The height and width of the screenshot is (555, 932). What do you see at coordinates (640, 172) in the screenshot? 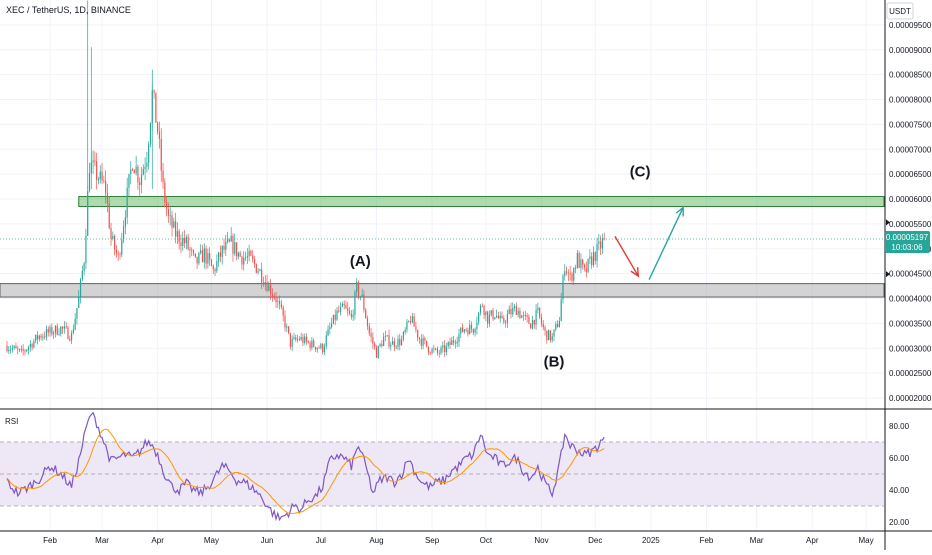
I see `wave-label: (C)` at bounding box center [640, 172].